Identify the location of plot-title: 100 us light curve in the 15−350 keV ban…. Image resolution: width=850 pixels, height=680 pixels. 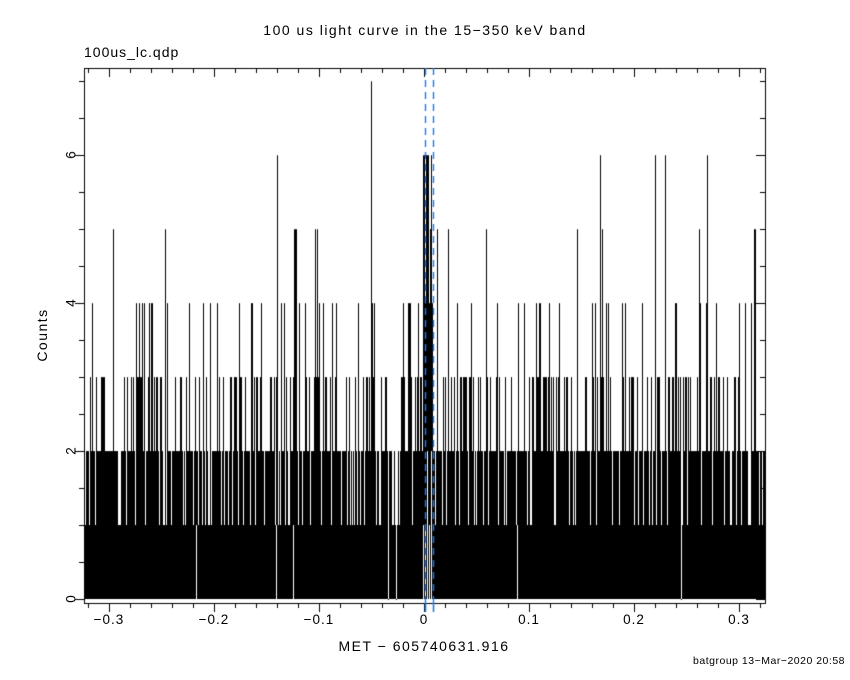
(425, 30).